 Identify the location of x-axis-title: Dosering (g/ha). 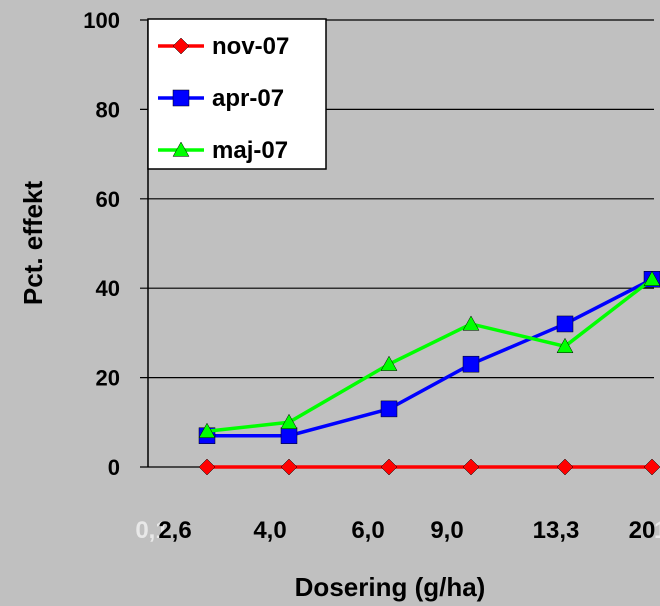
(390, 587).